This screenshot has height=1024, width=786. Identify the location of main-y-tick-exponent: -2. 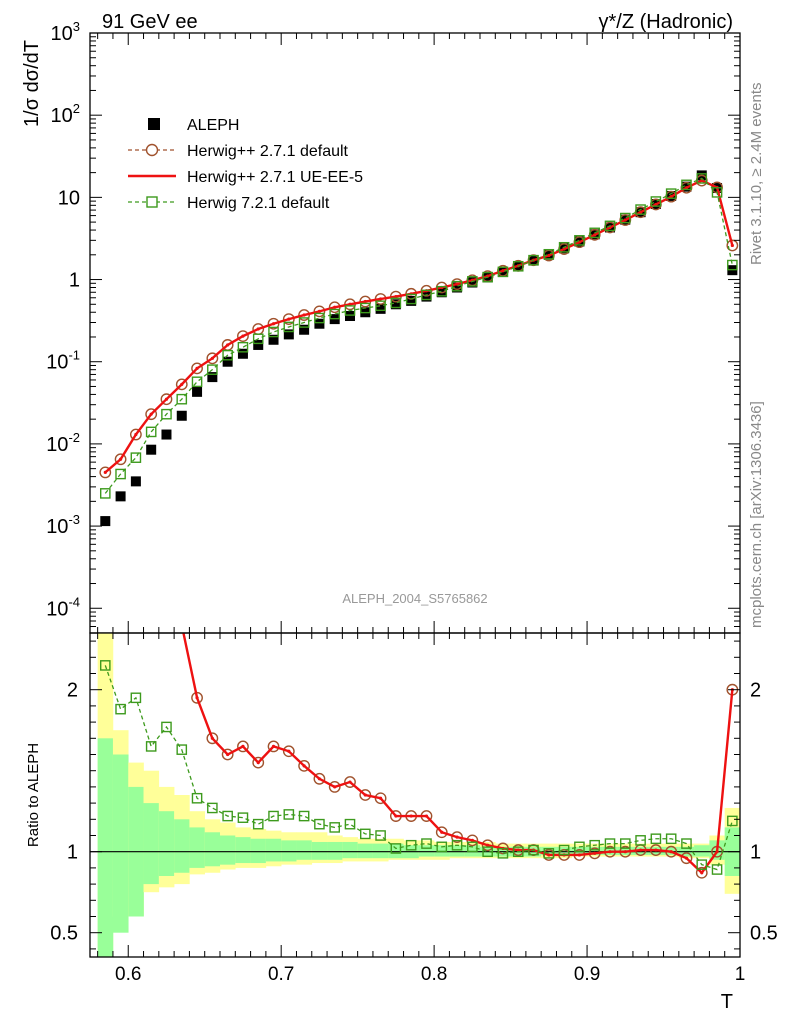
(74, 437).